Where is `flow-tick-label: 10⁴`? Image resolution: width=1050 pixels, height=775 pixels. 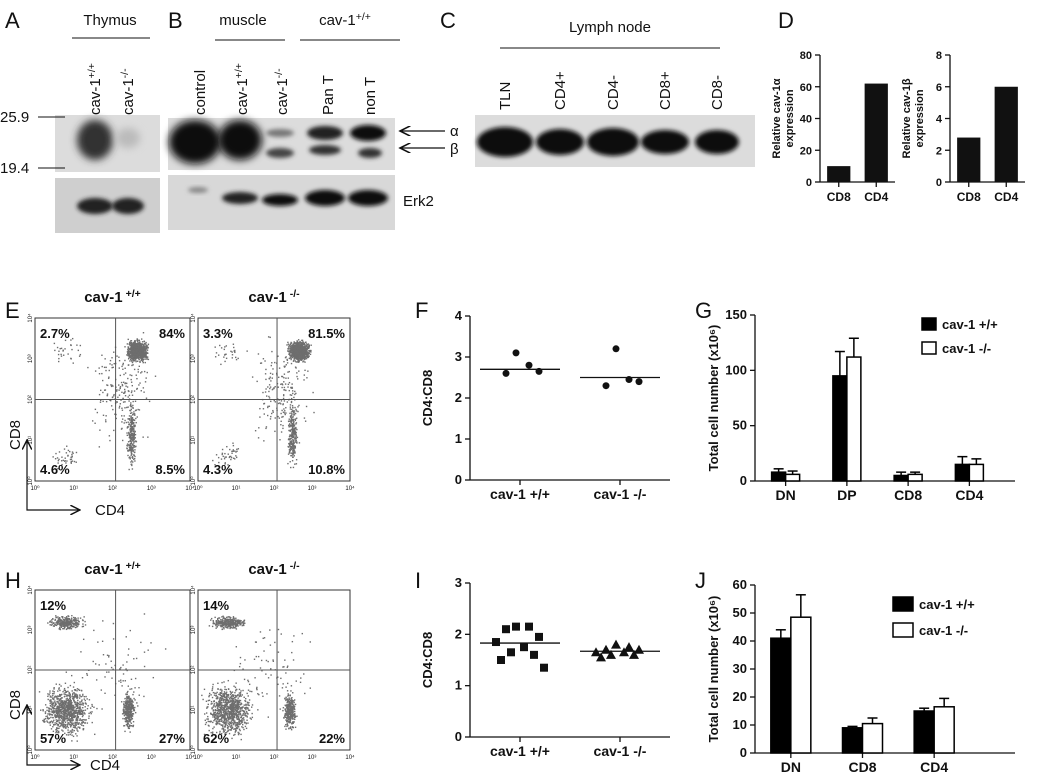
flow-tick-label: 10⁴ is located at coordinates (190, 757).